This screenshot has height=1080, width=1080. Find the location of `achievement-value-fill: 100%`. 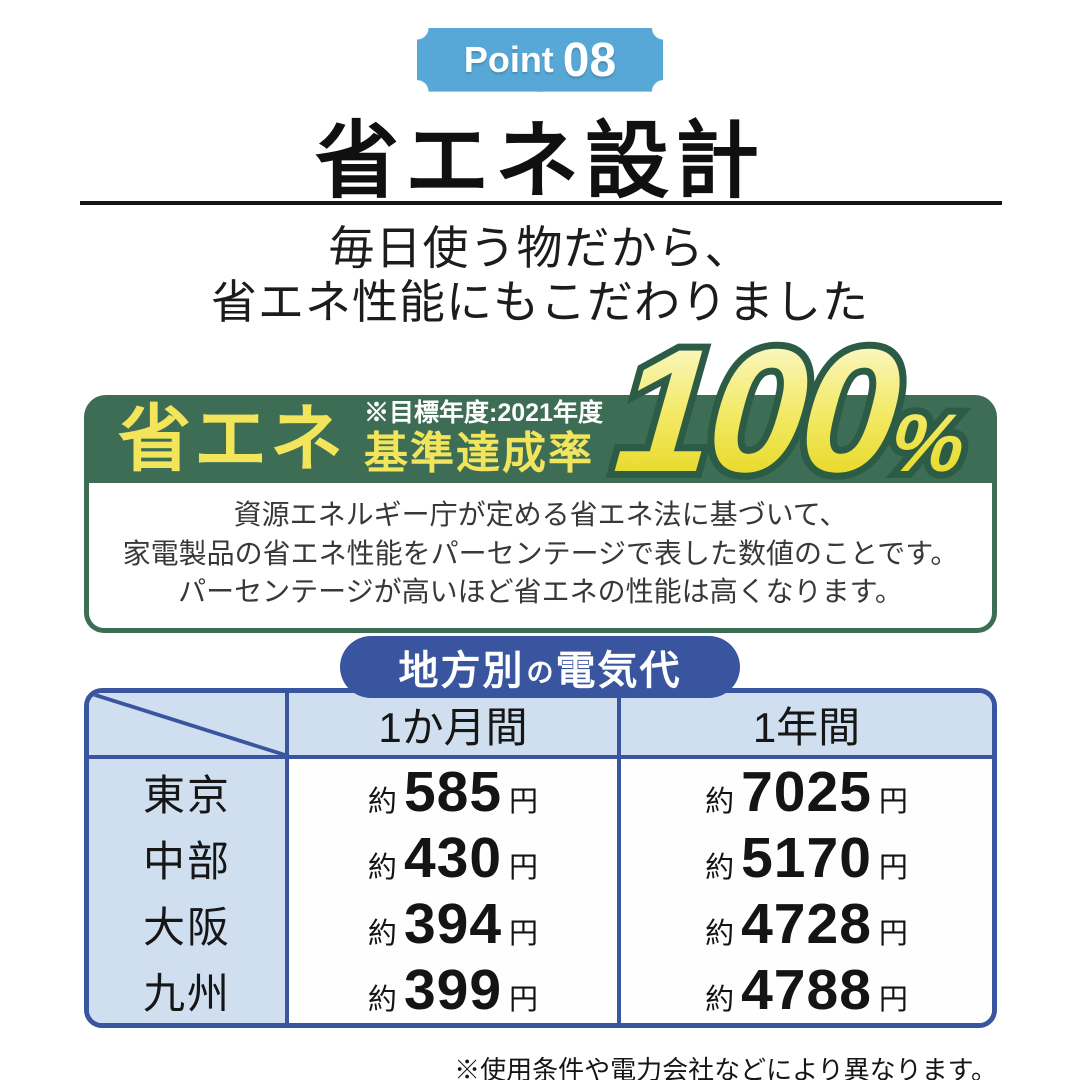

achievement-value-fill: 100% is located at coordinates (792, 411).